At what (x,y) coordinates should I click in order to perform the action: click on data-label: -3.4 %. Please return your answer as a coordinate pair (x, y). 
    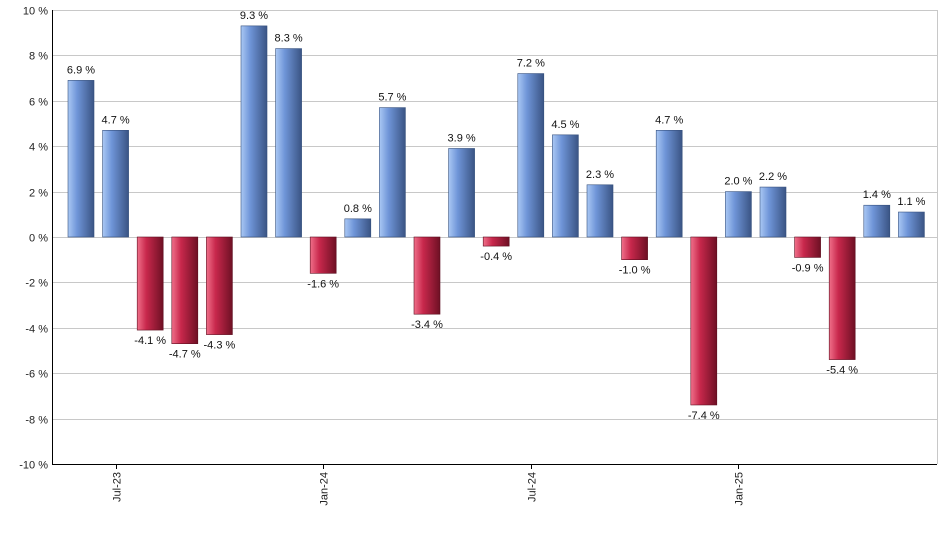
    Looking at the image, I should click on (427, 325).